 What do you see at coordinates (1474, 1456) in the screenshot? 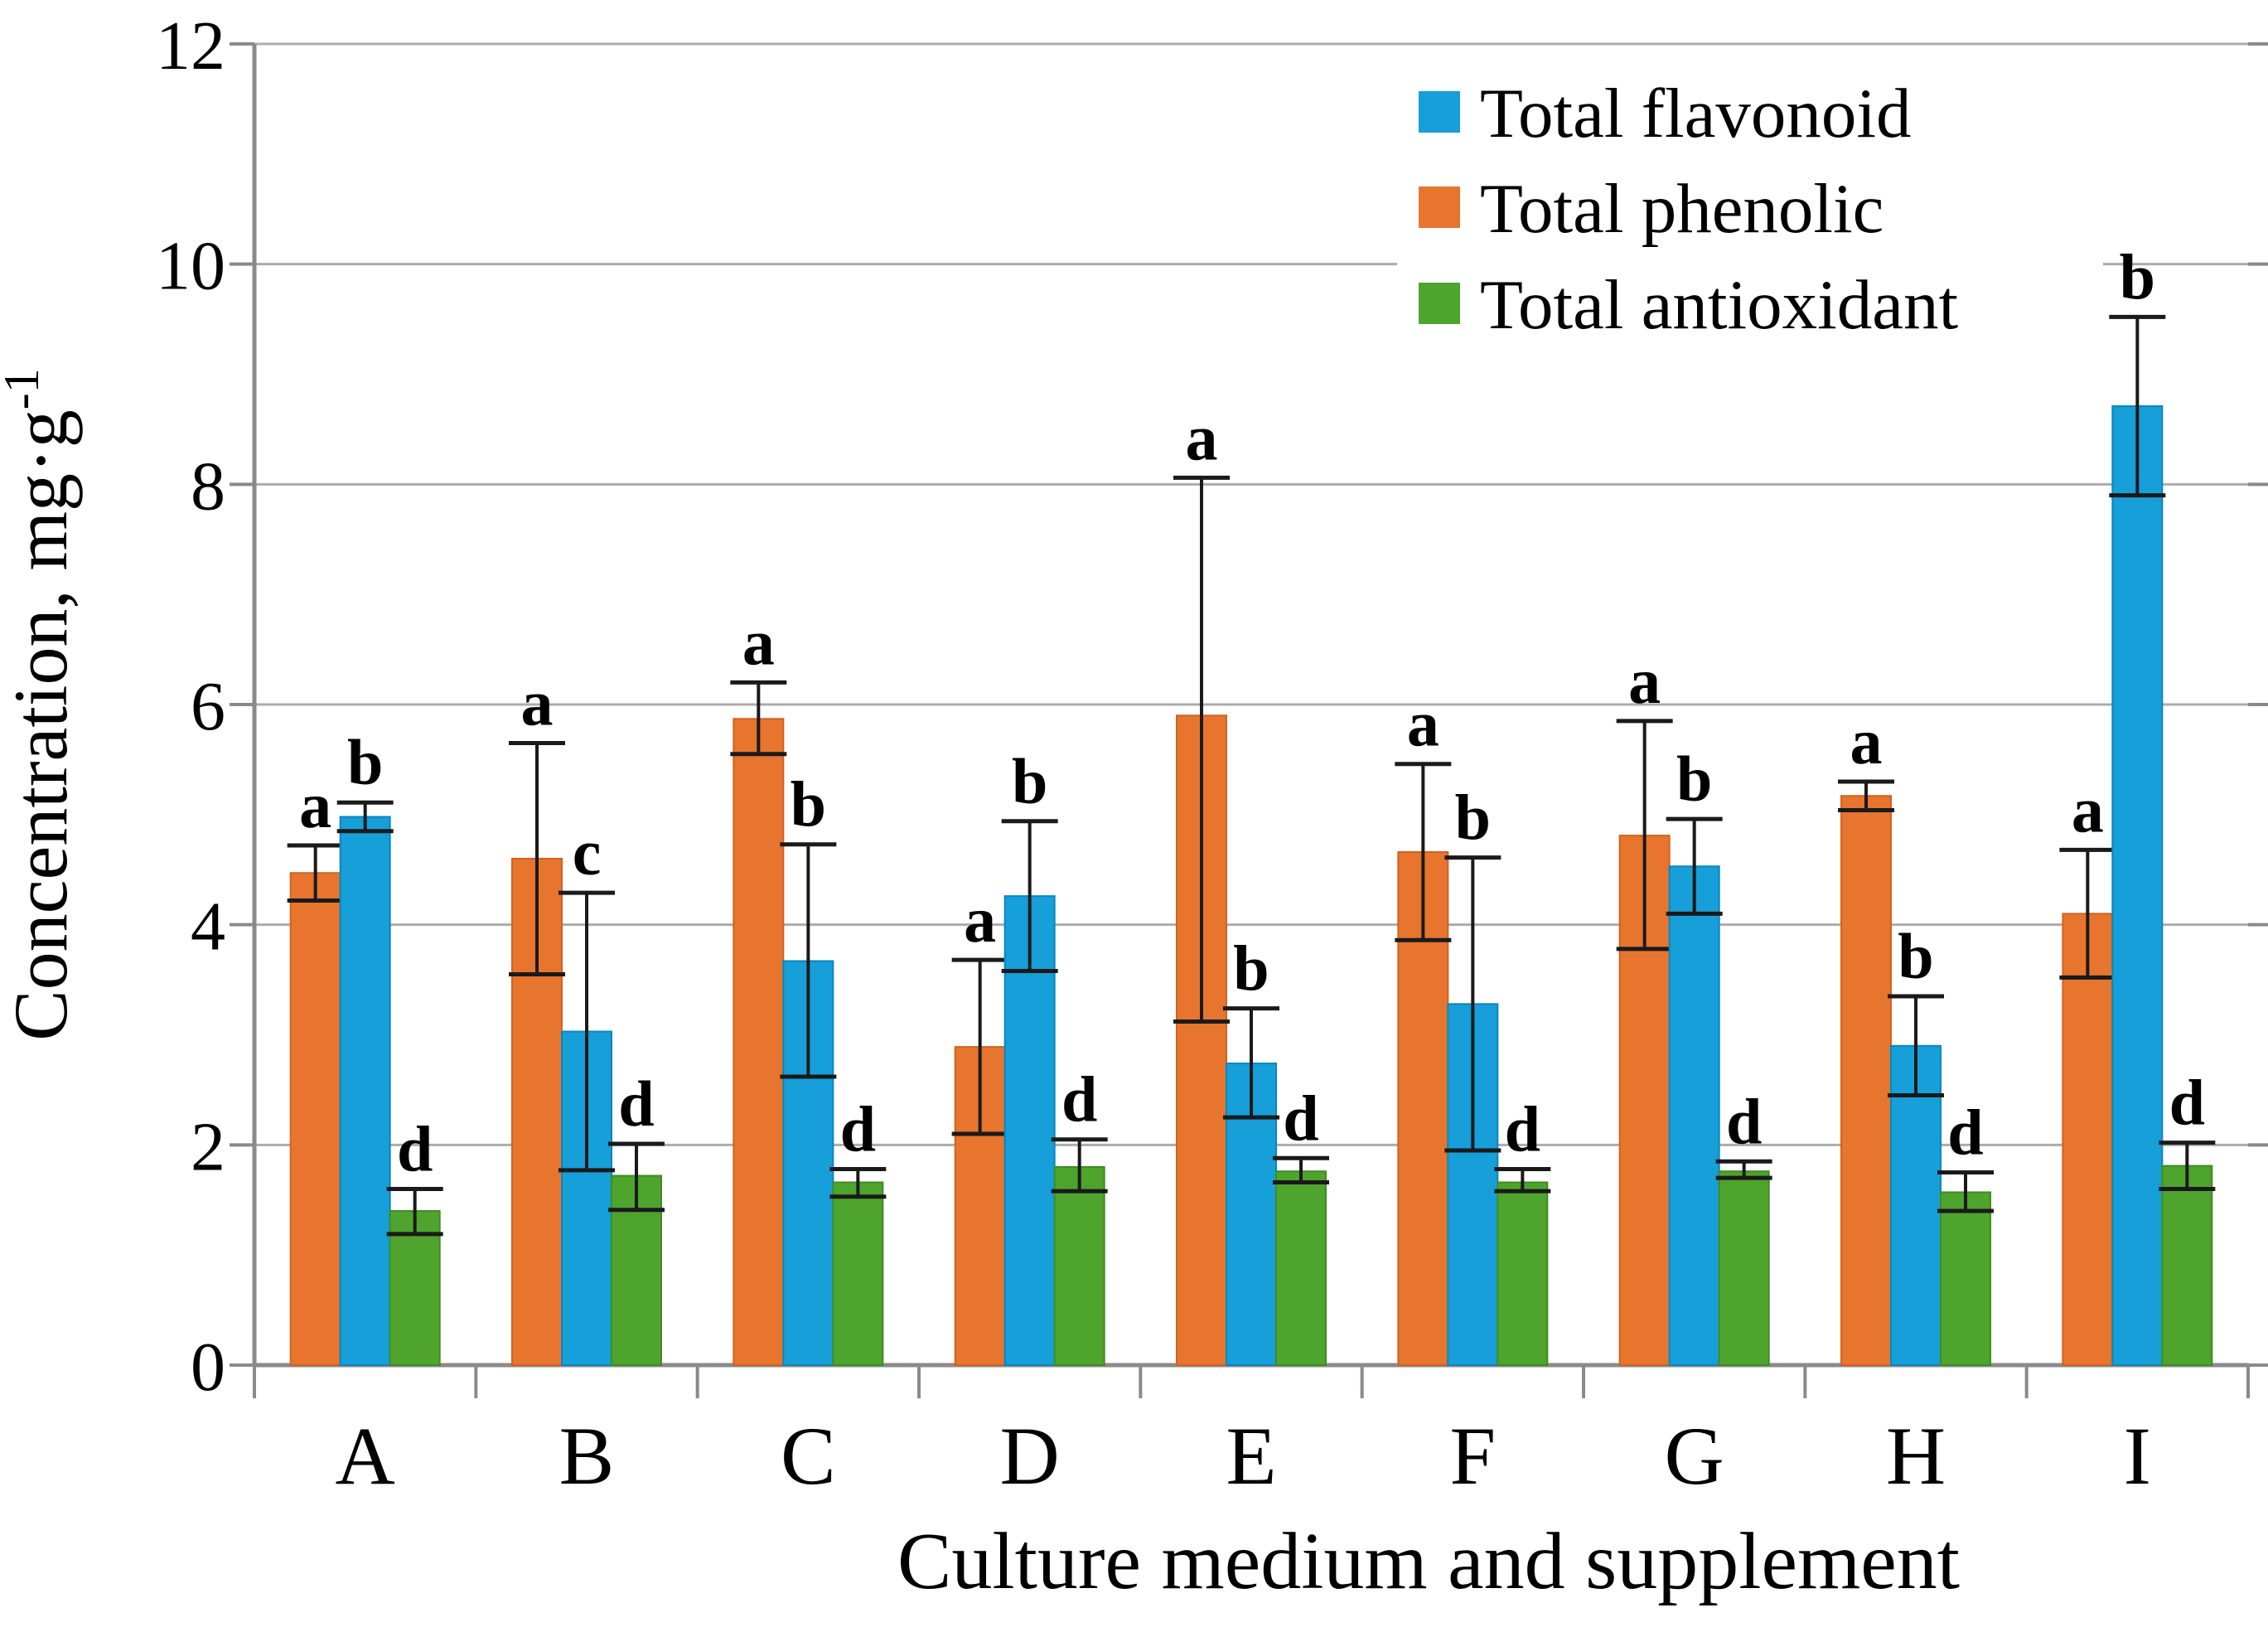
I see `x-category-label-F: F` at bounding box center [1474, 1456].